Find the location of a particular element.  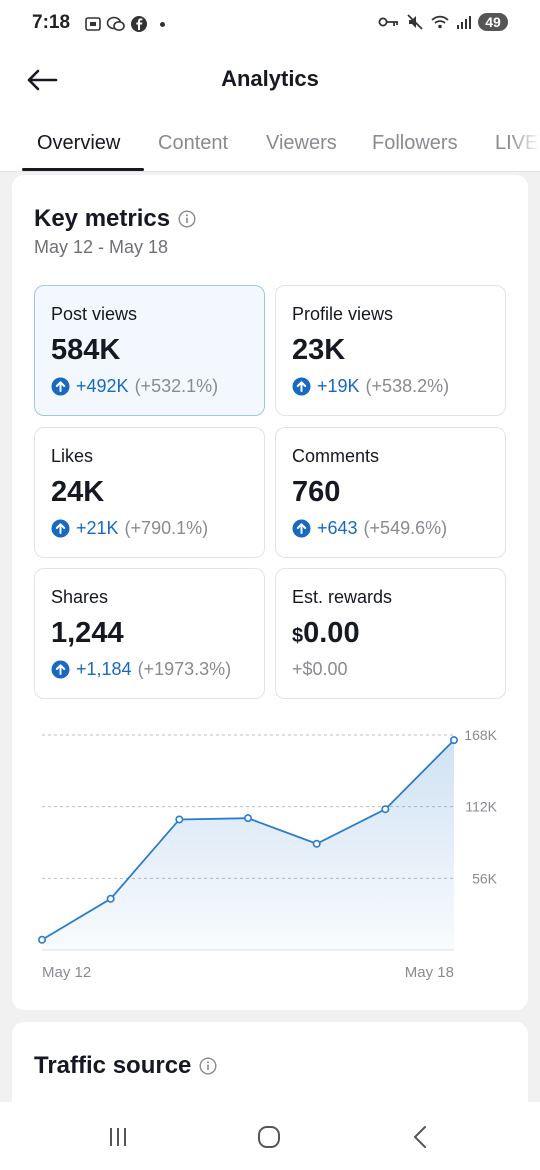

wifi-icon is located at coordinates (440, 22).